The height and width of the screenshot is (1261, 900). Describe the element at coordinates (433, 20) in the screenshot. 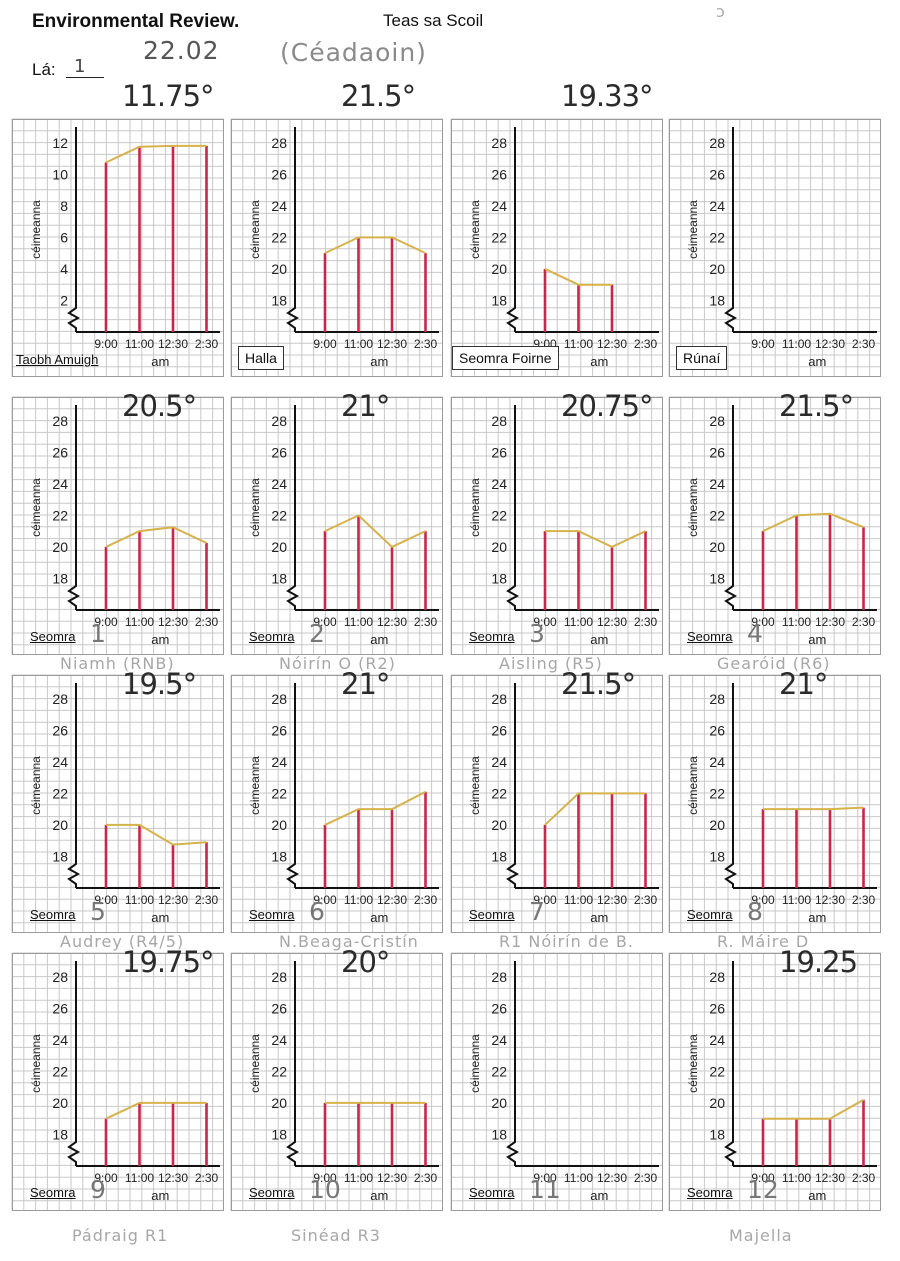

I see `page-subtitle: Teas sa Scoil` at that location.